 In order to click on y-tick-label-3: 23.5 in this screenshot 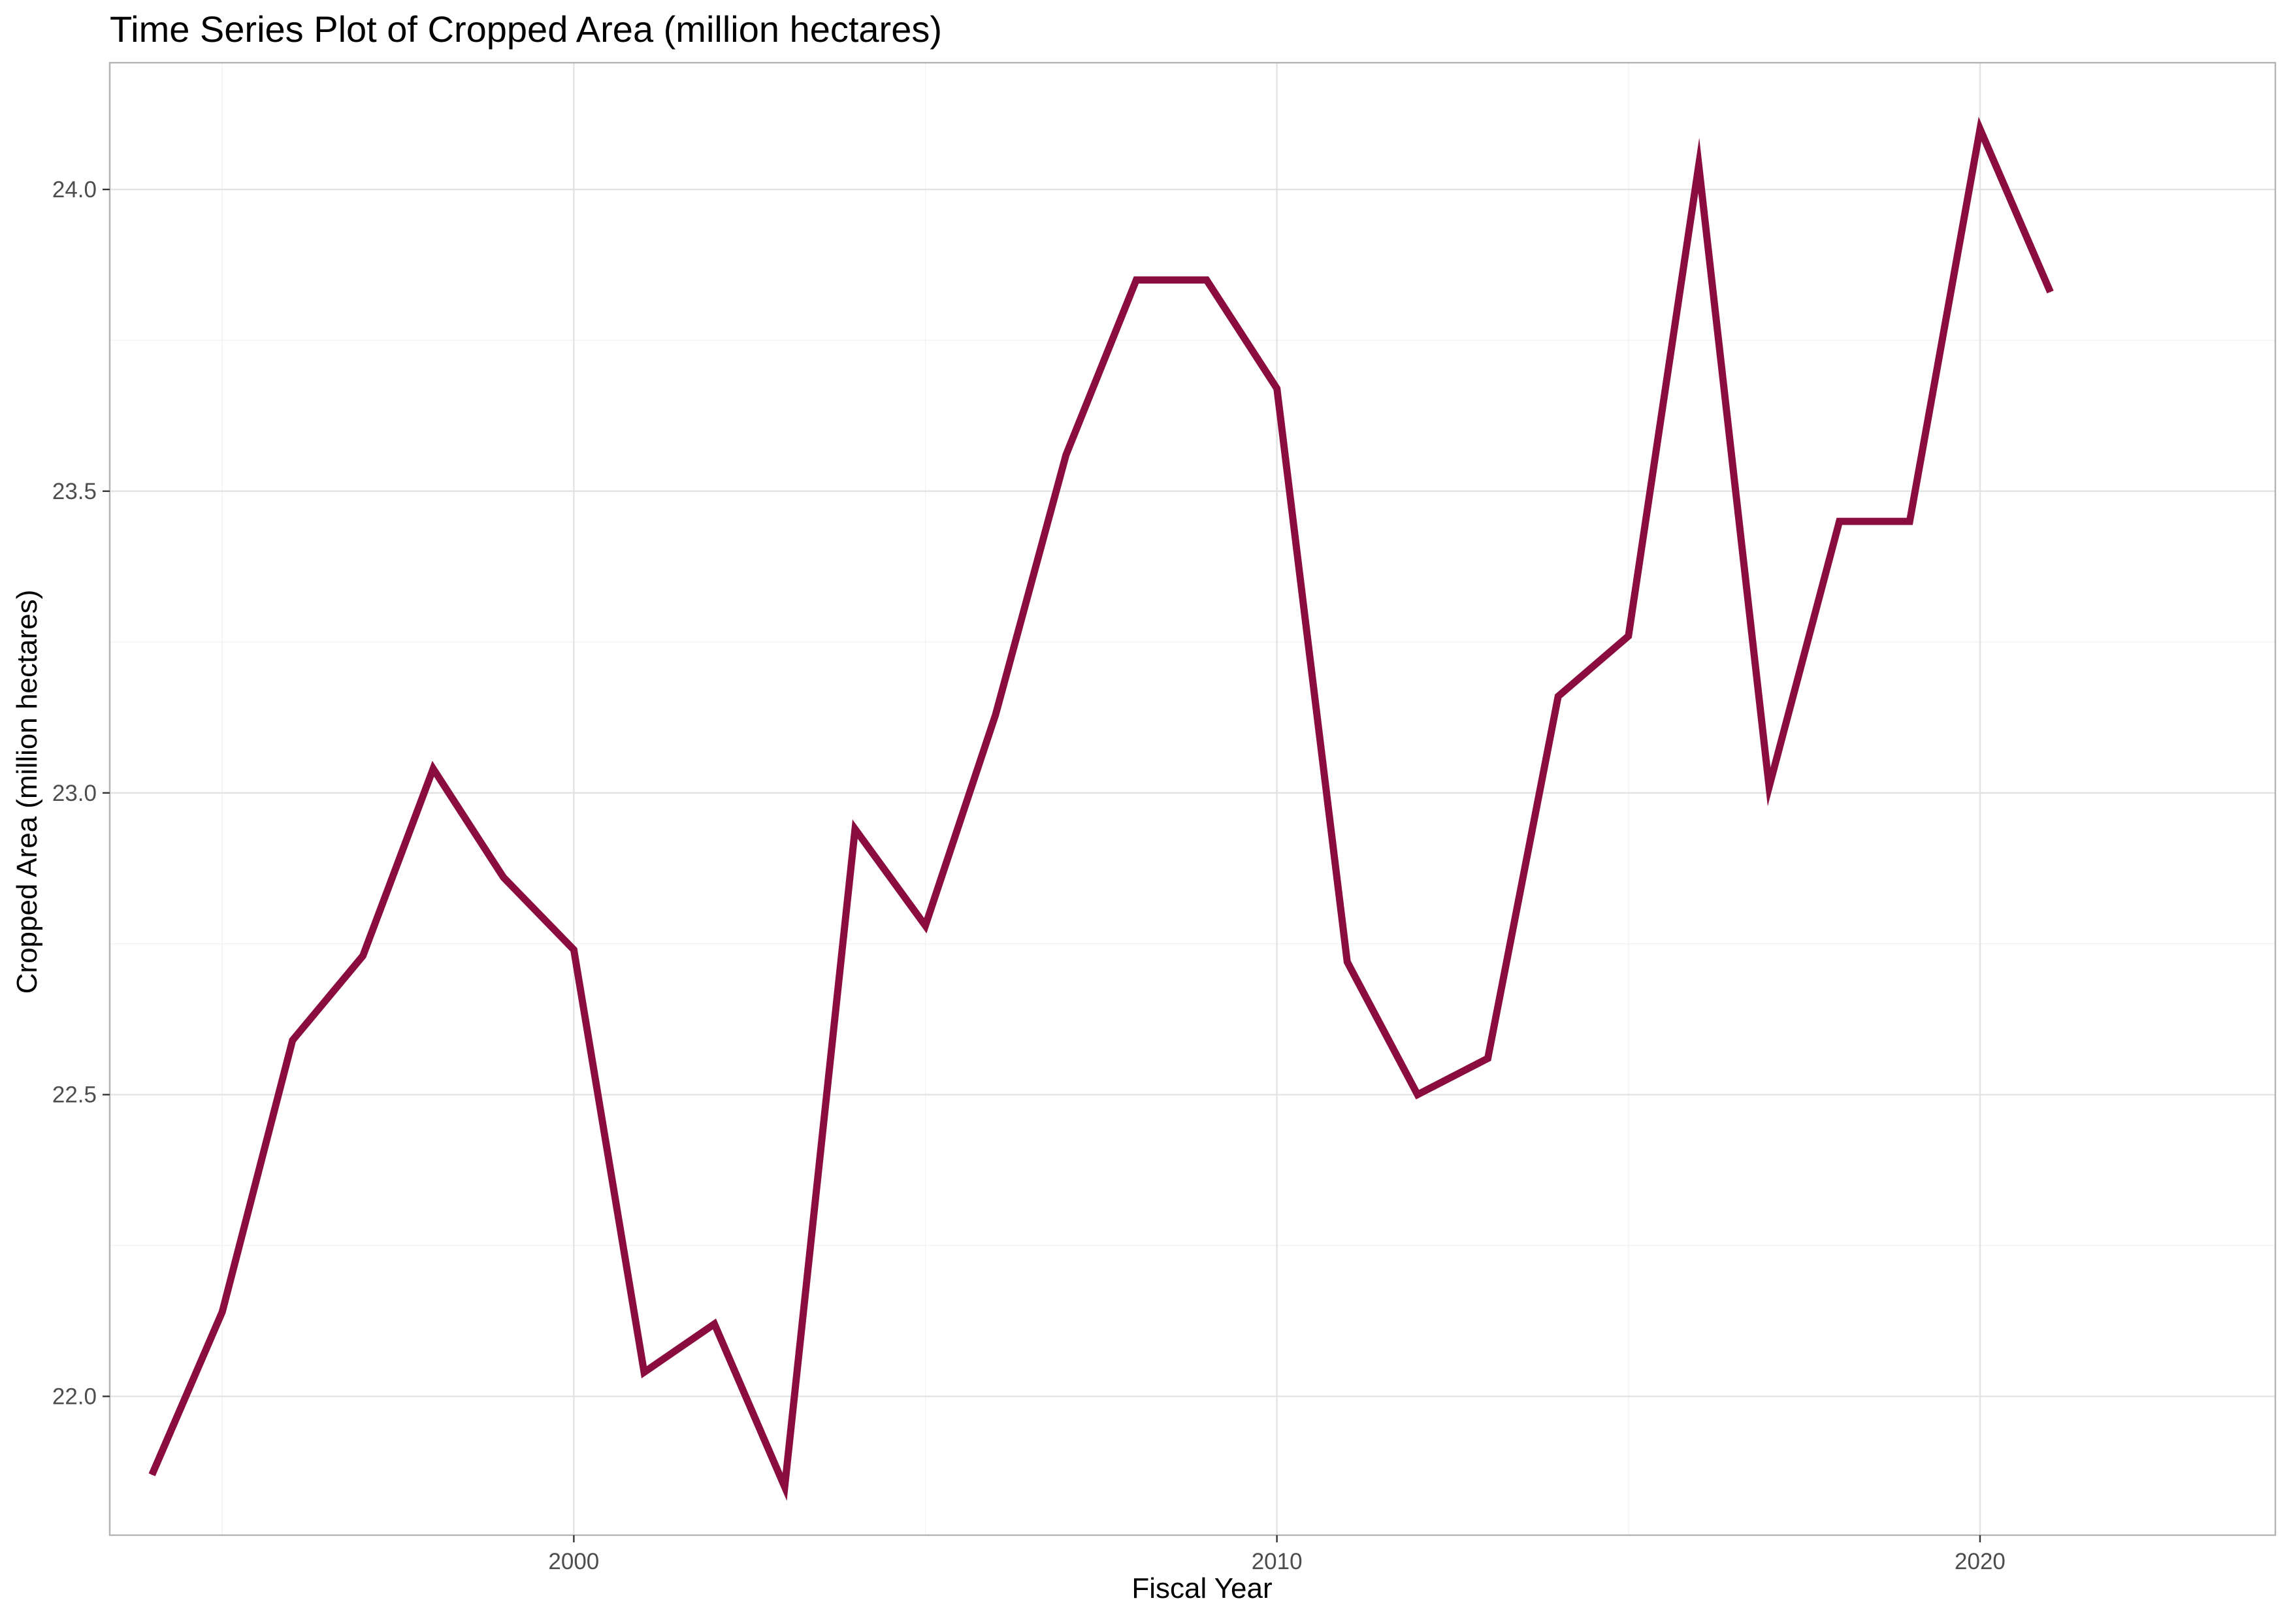, I will do `click(74, 491)`.